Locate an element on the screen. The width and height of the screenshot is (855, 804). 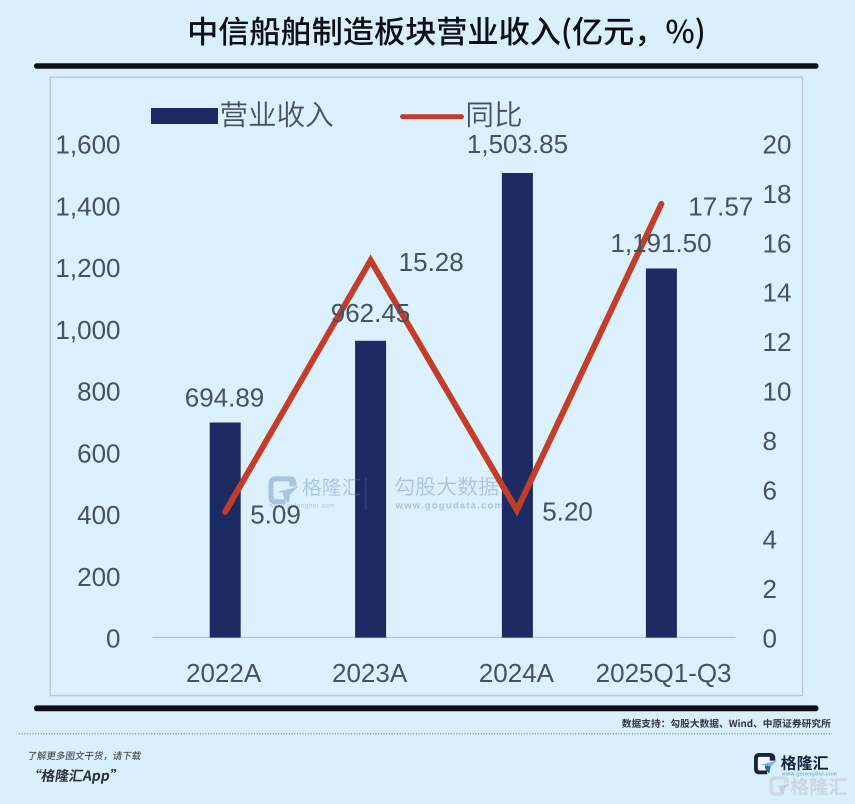
svg-text: 1,600 is located at coordinates (87, 145).